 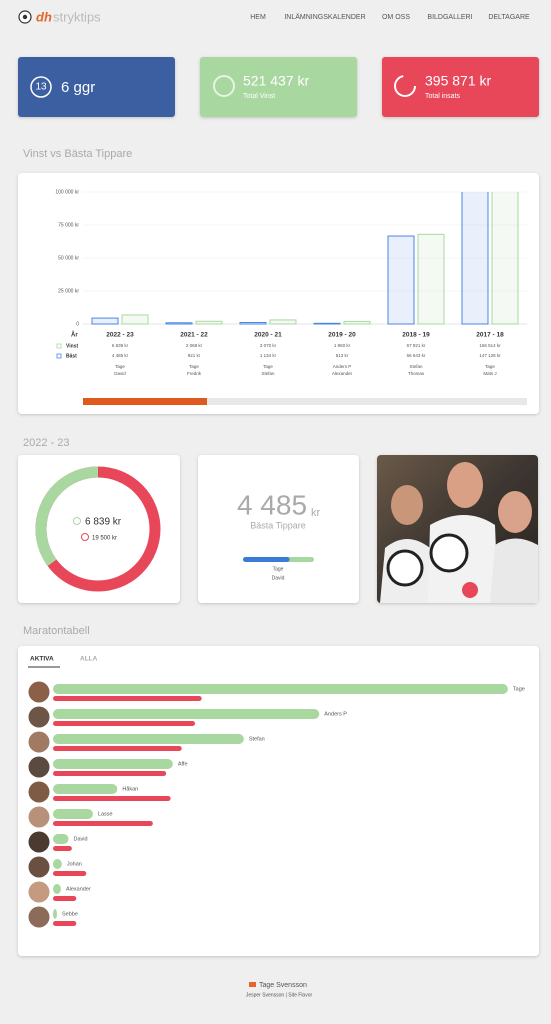 What do you see at coordinates (77, 16) in the screenshot?
I see `logo-name: stryktips` at bounding box center [77, 16].